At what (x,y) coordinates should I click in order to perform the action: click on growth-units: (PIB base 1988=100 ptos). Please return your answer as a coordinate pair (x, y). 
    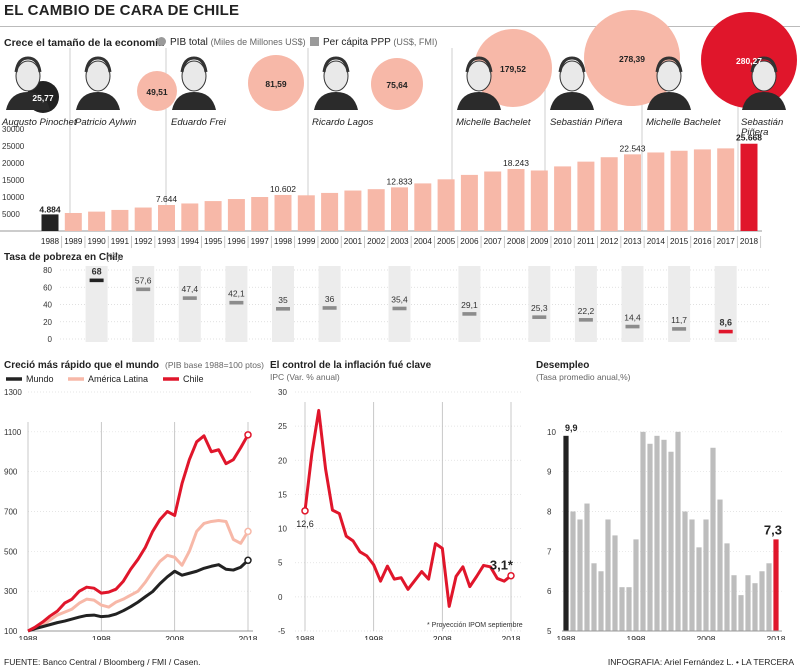
    Looking at the image, I should click on (214, 365).